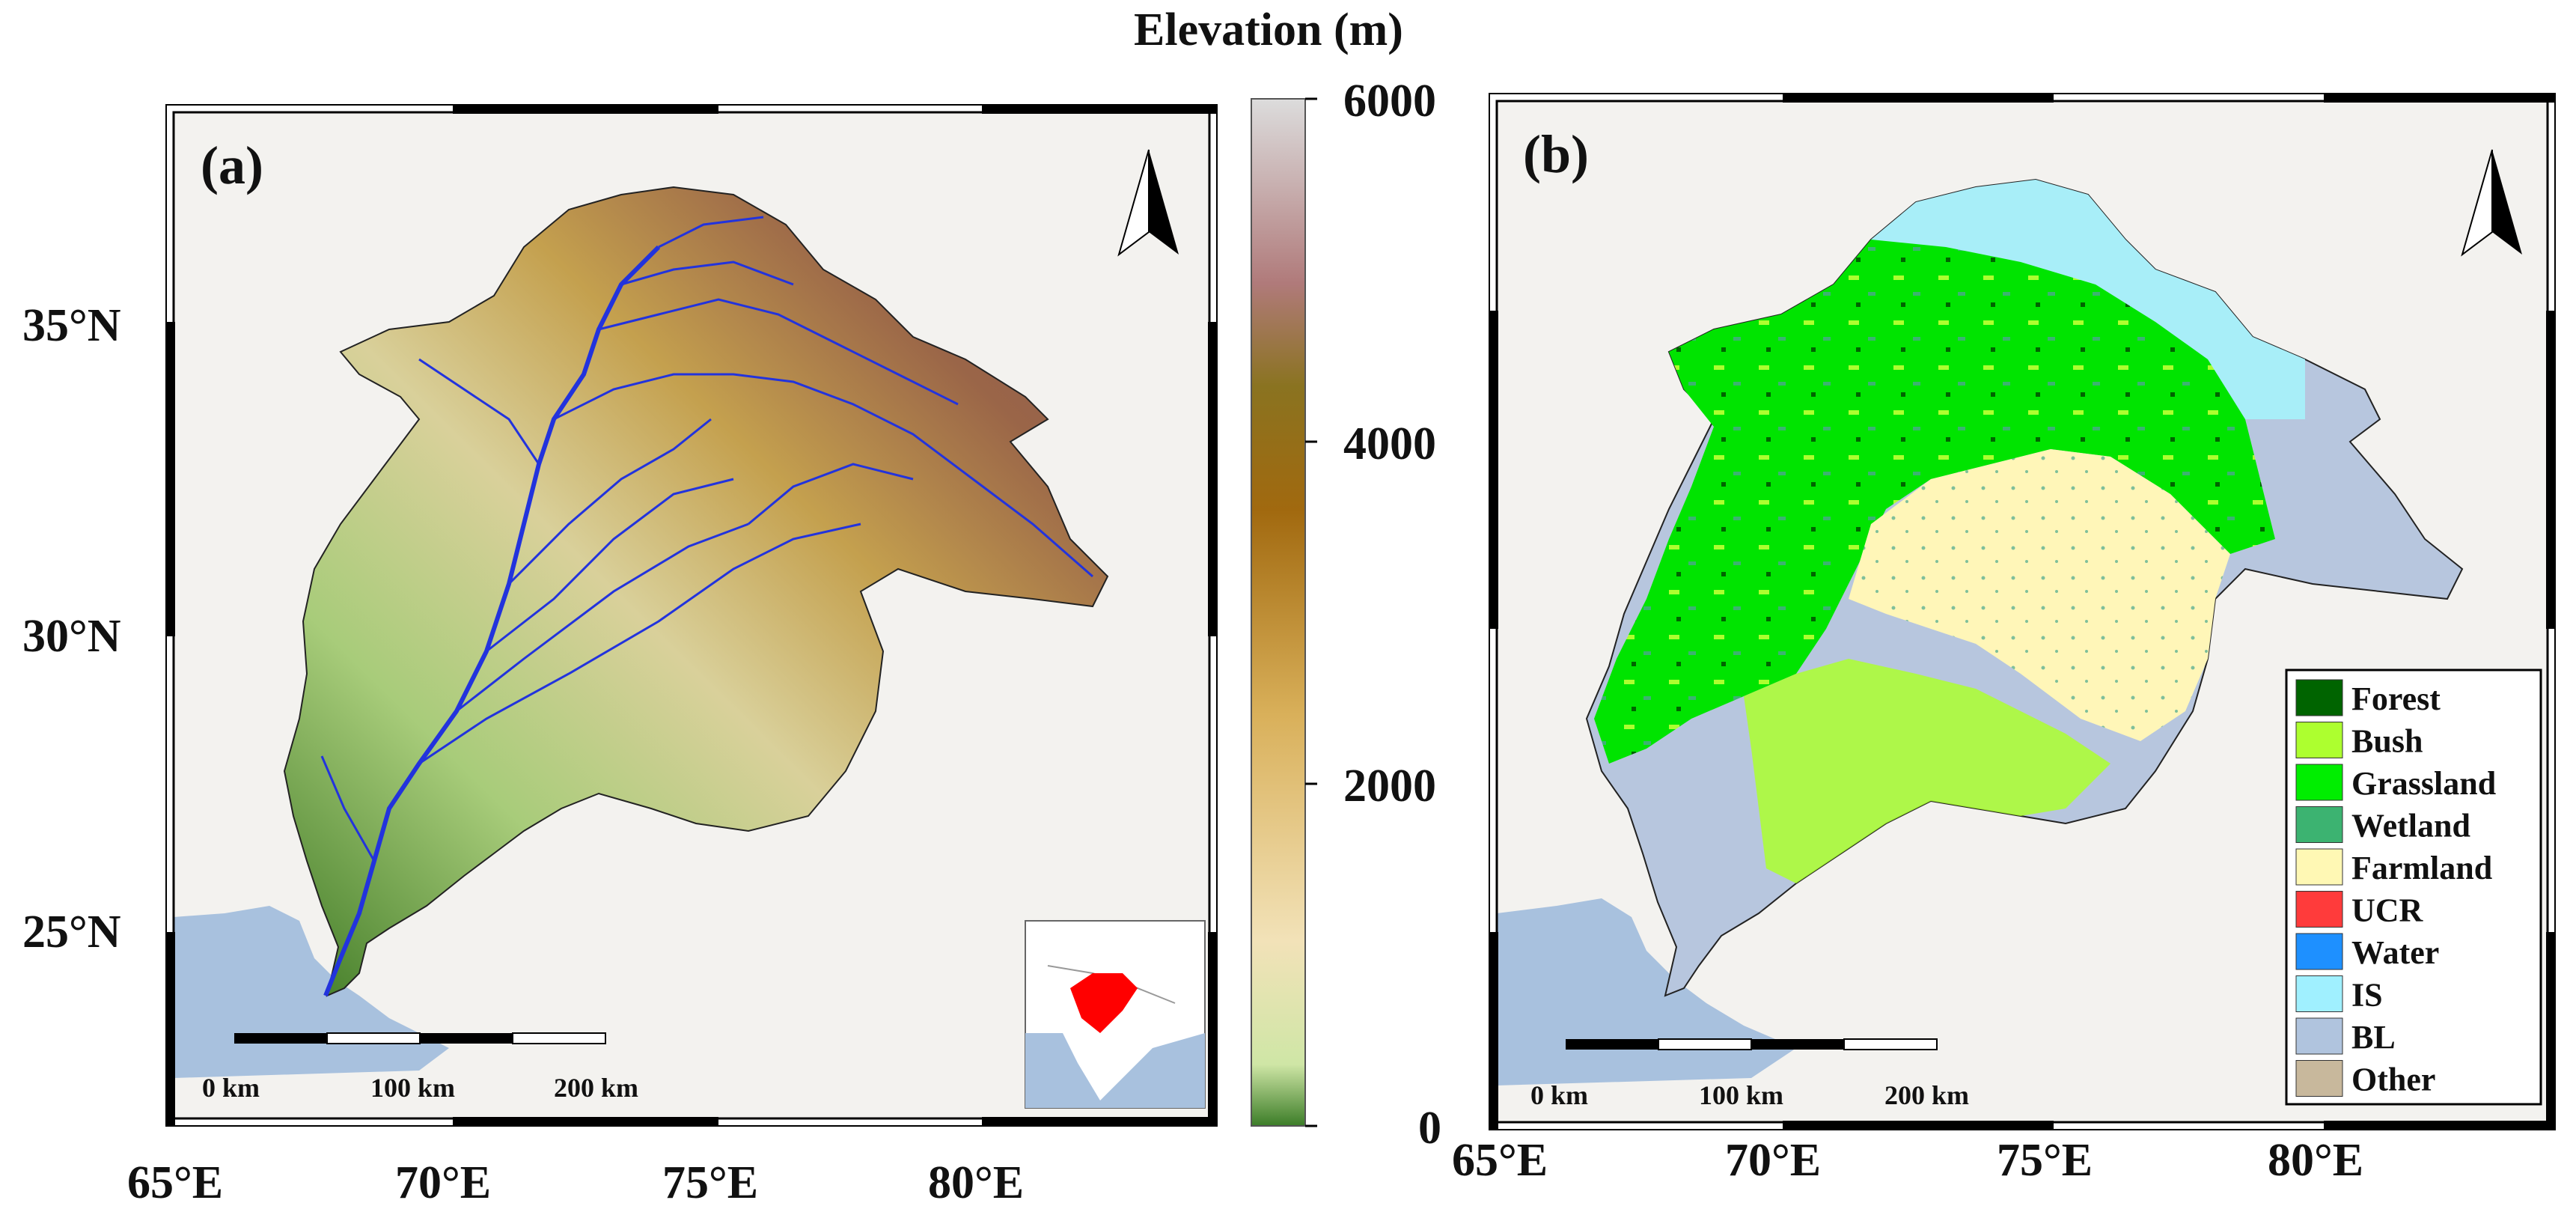 The height and width of the screenshot is (1221, 2576). Describe the element at coordinates (1429, 1128) in the screenshot. I see `colorbar-tick-0: 0` at that location.